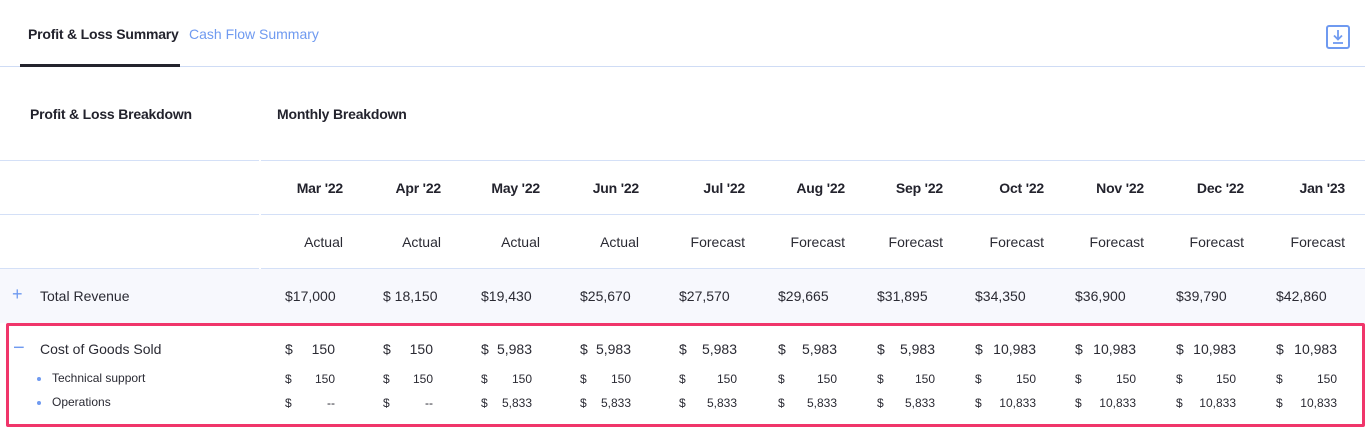 This screenshot has height=430, width=1365. I want to click on revenue-value: $42,860, so click(1301, 296).